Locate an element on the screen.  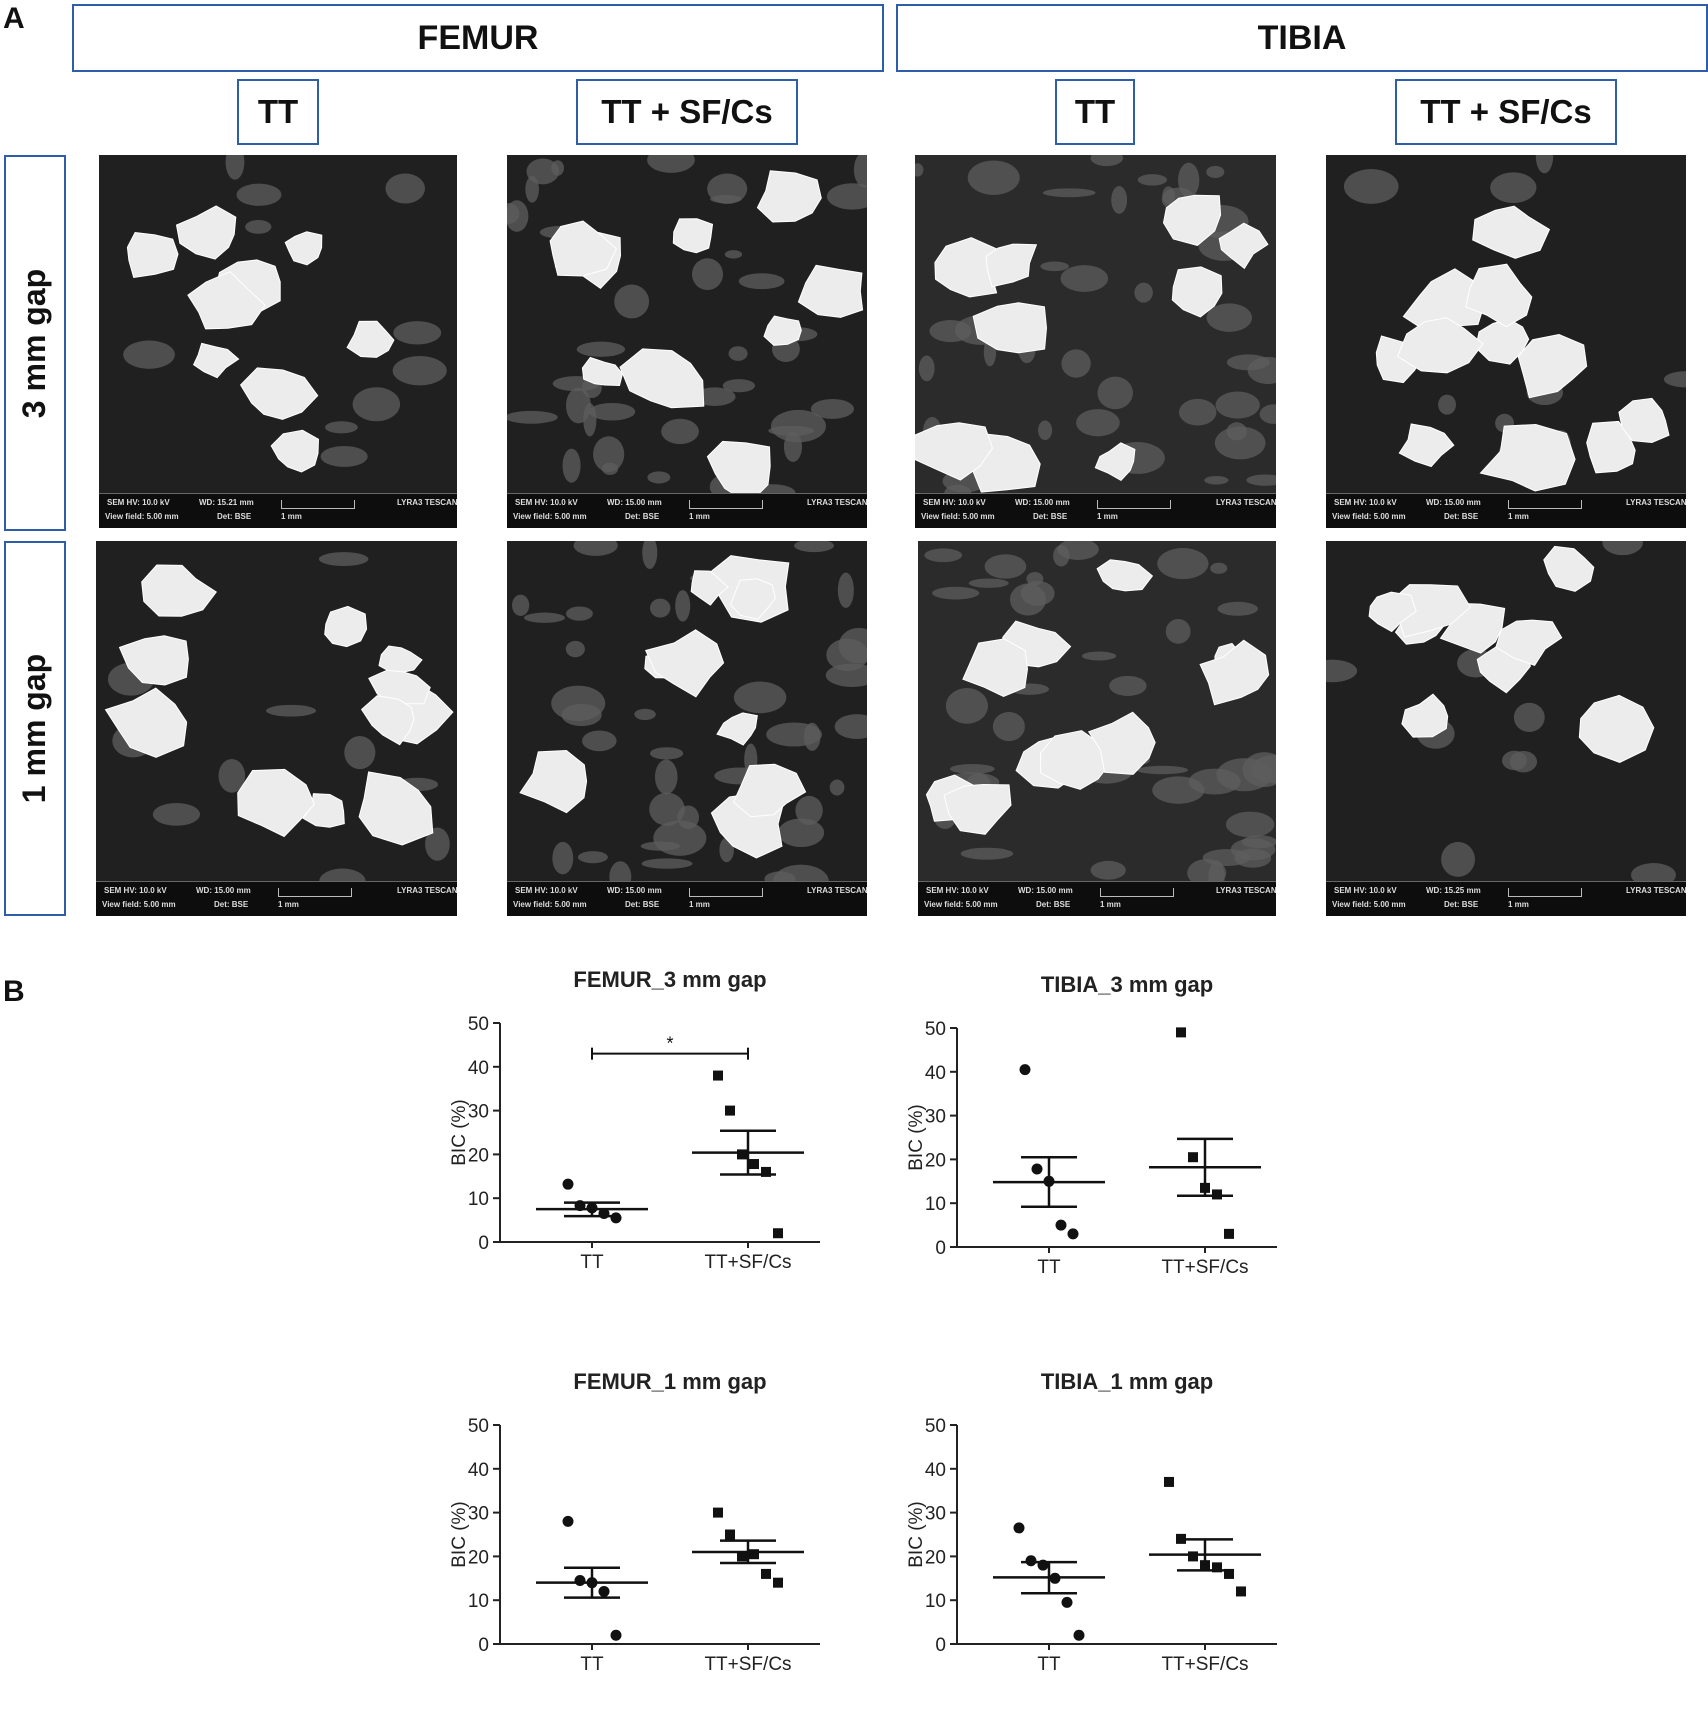
sem-wd-text: WD: 15.21 mm is located at coordinates (226, 502).